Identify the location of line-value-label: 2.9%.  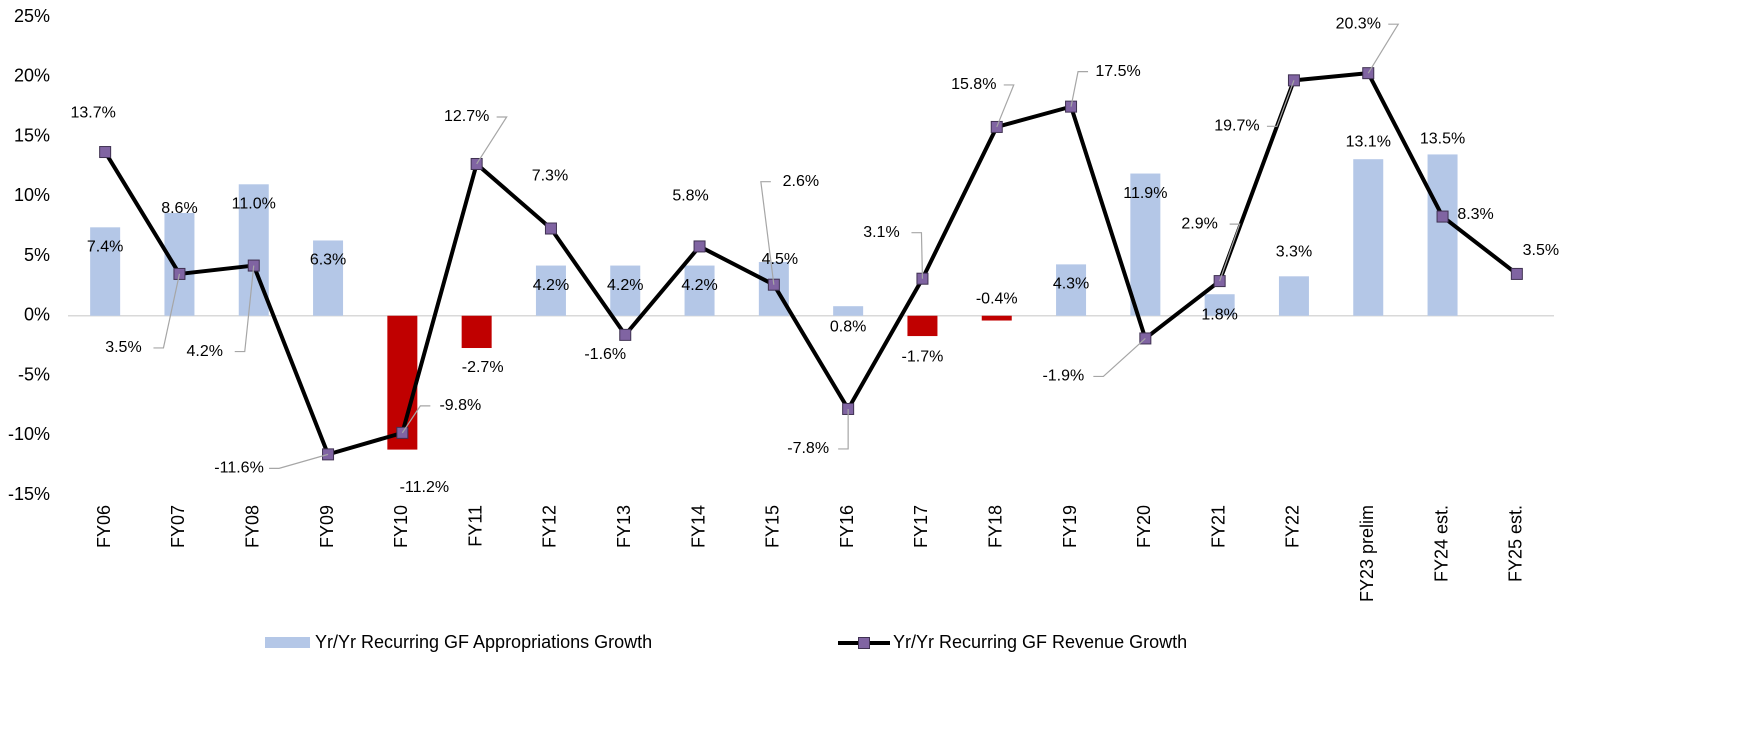
(1199, 223).